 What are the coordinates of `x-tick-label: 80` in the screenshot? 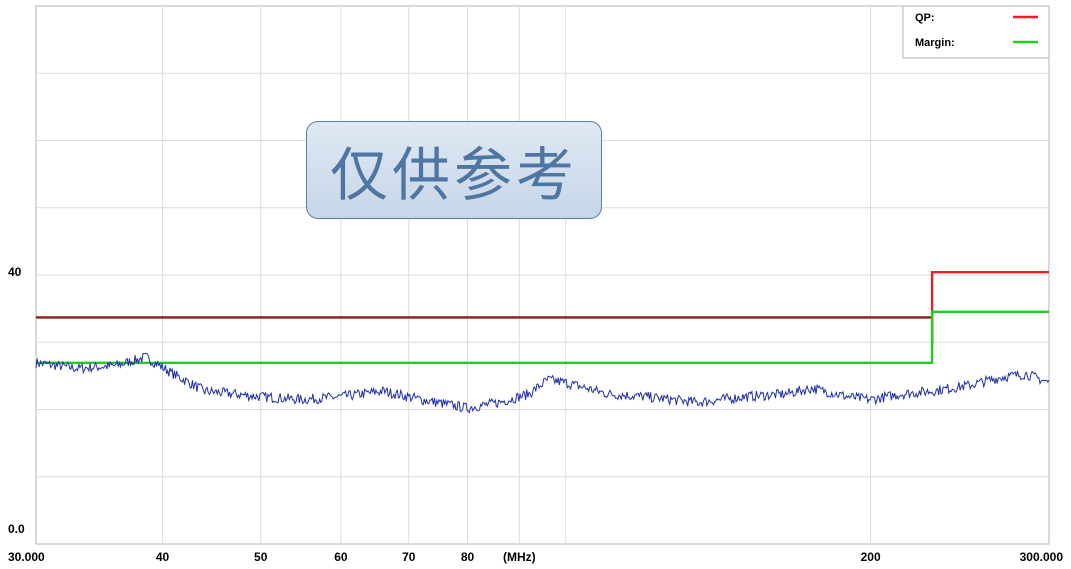 It's located at (468, 557).